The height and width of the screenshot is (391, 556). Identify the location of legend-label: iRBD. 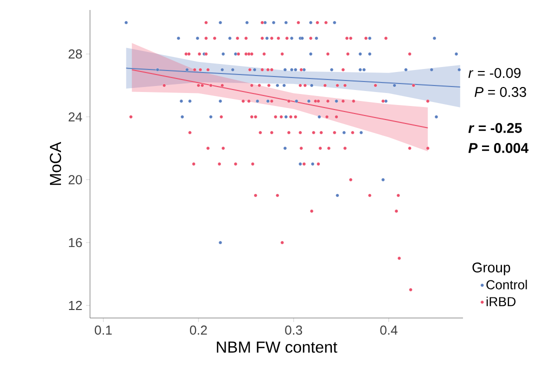
(501, 301).